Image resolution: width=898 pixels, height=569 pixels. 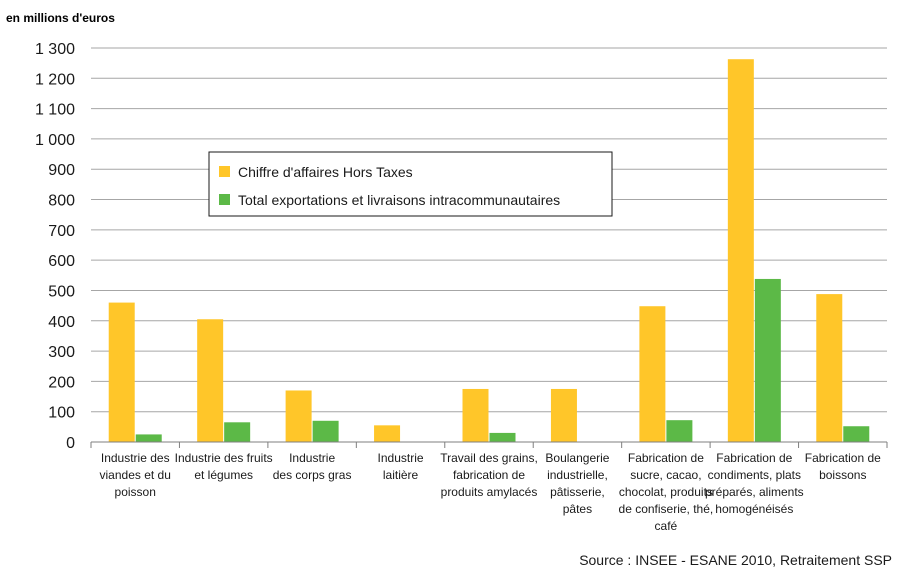 What do you see at coordinates (61, 322) in the screenshot?
I see `y-tick-label: 400` at bounding box center [61, 322].